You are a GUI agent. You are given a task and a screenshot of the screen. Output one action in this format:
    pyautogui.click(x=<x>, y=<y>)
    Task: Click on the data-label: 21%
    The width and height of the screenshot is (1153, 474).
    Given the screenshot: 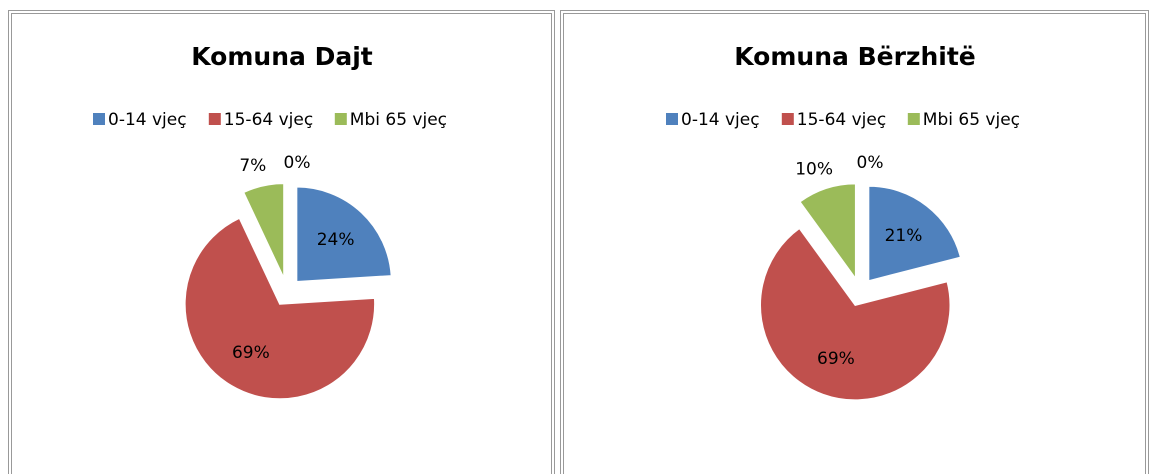 What is the action you would take?
    pyautogui.click(x=904, y=236)
    